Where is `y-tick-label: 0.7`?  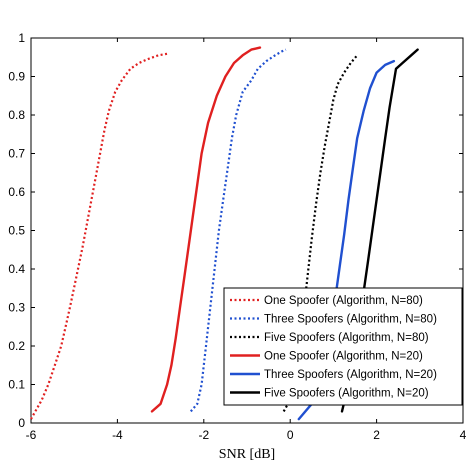
y-tick-label: 0.7 is located at coordinates (16, 154).